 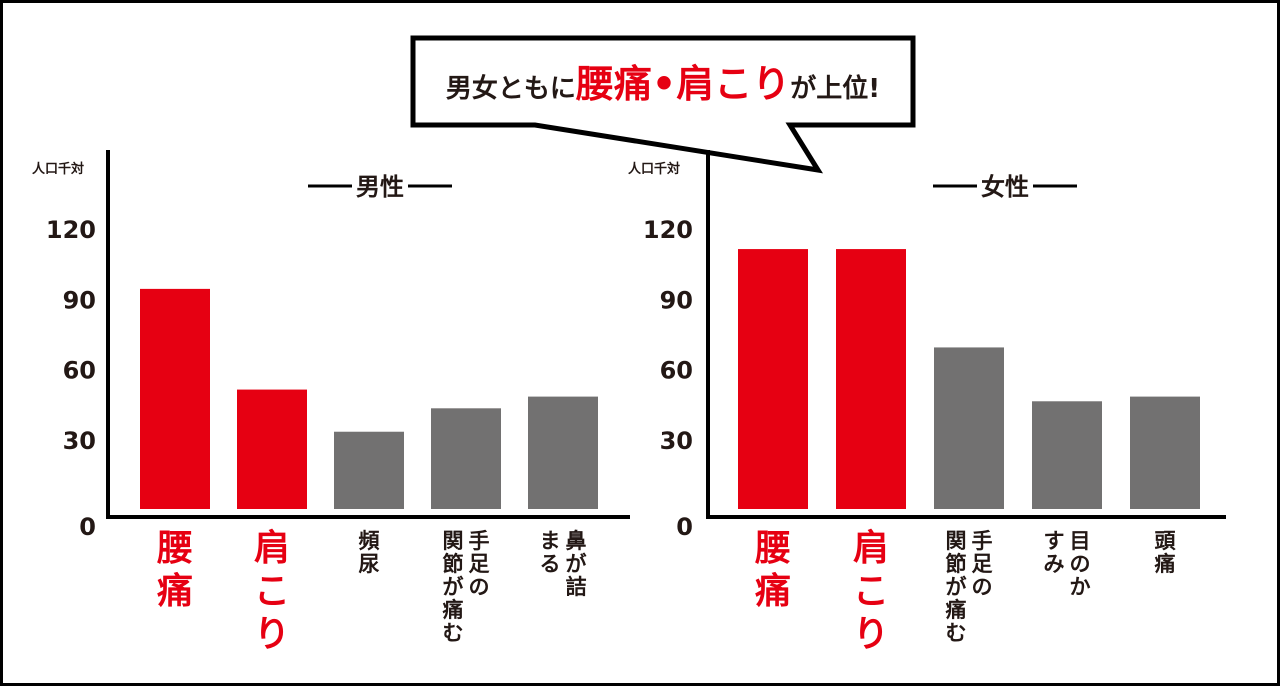 I want to click on callout-text-highlight: 腰痛•肩こり, so click(x=683, y=84).